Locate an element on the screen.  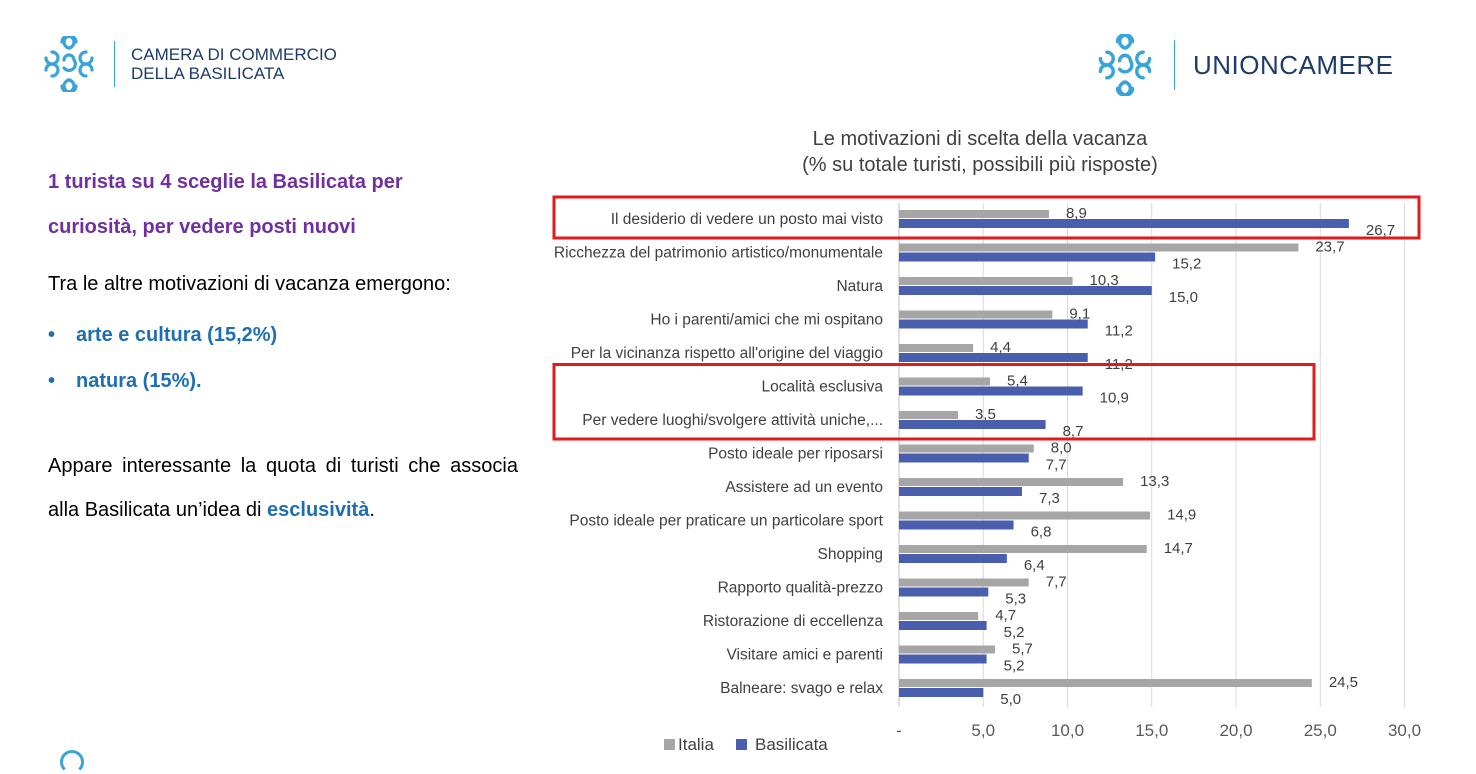
data-label-italia: 8,0 is located at coordinates (1061, 448).